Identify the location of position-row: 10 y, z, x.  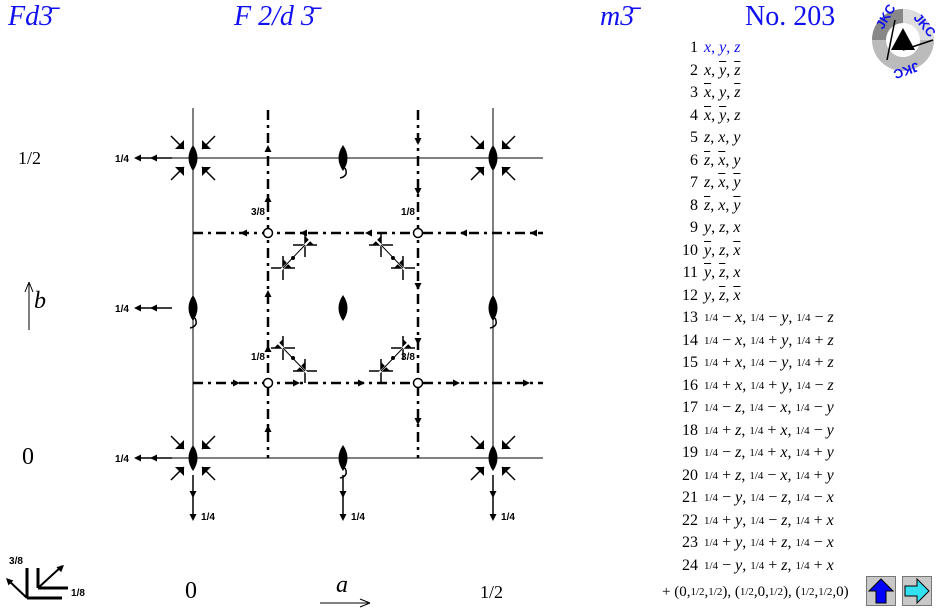
(700, 251).